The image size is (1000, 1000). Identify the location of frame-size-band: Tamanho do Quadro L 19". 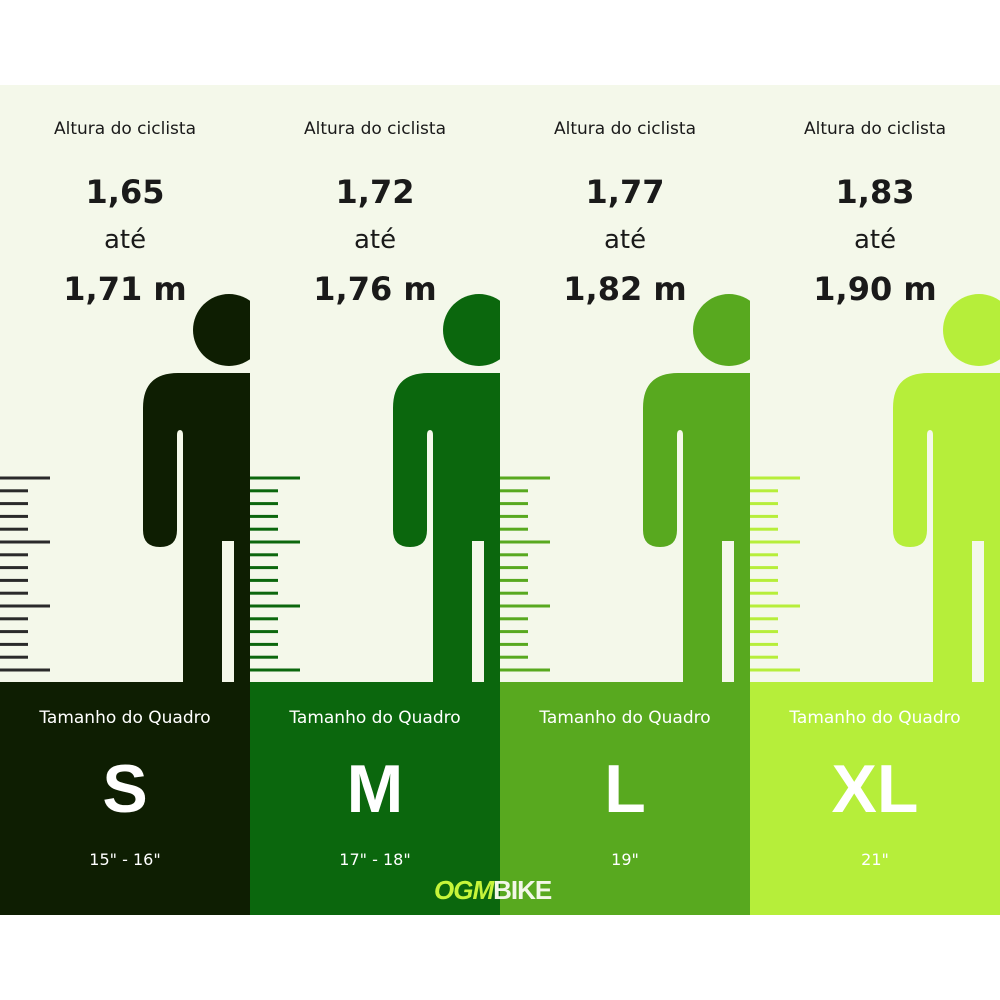
(625, 798).